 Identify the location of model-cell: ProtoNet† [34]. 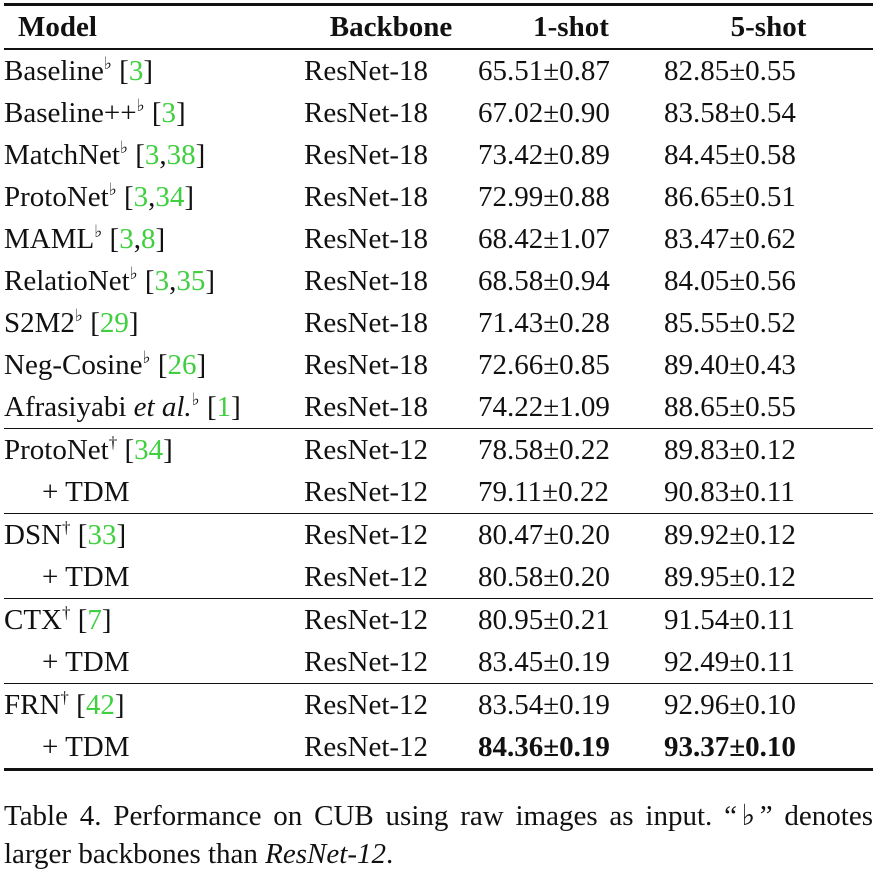
(88, 449).